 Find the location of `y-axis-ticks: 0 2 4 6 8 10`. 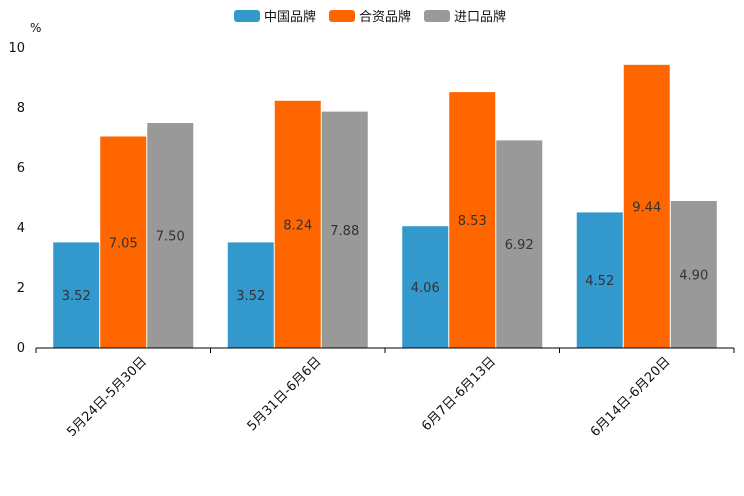

y-axis-ticks: 0 2 4 6 8 10 is located at coordinates (16, 198).